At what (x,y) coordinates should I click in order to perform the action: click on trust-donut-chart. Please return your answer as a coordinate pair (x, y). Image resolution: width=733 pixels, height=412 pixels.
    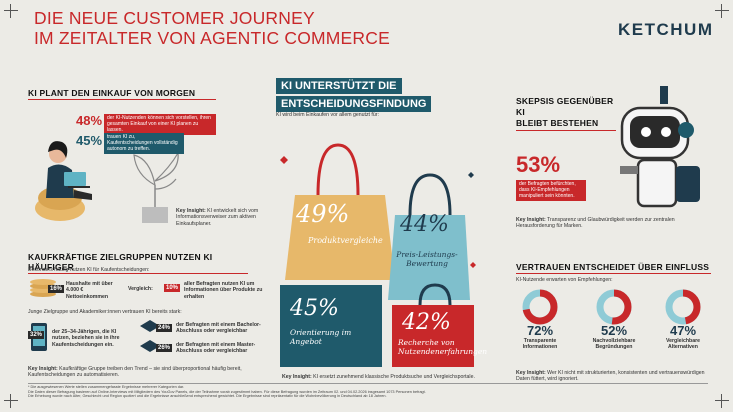
    Looking at the image, I should click on (611, 307).